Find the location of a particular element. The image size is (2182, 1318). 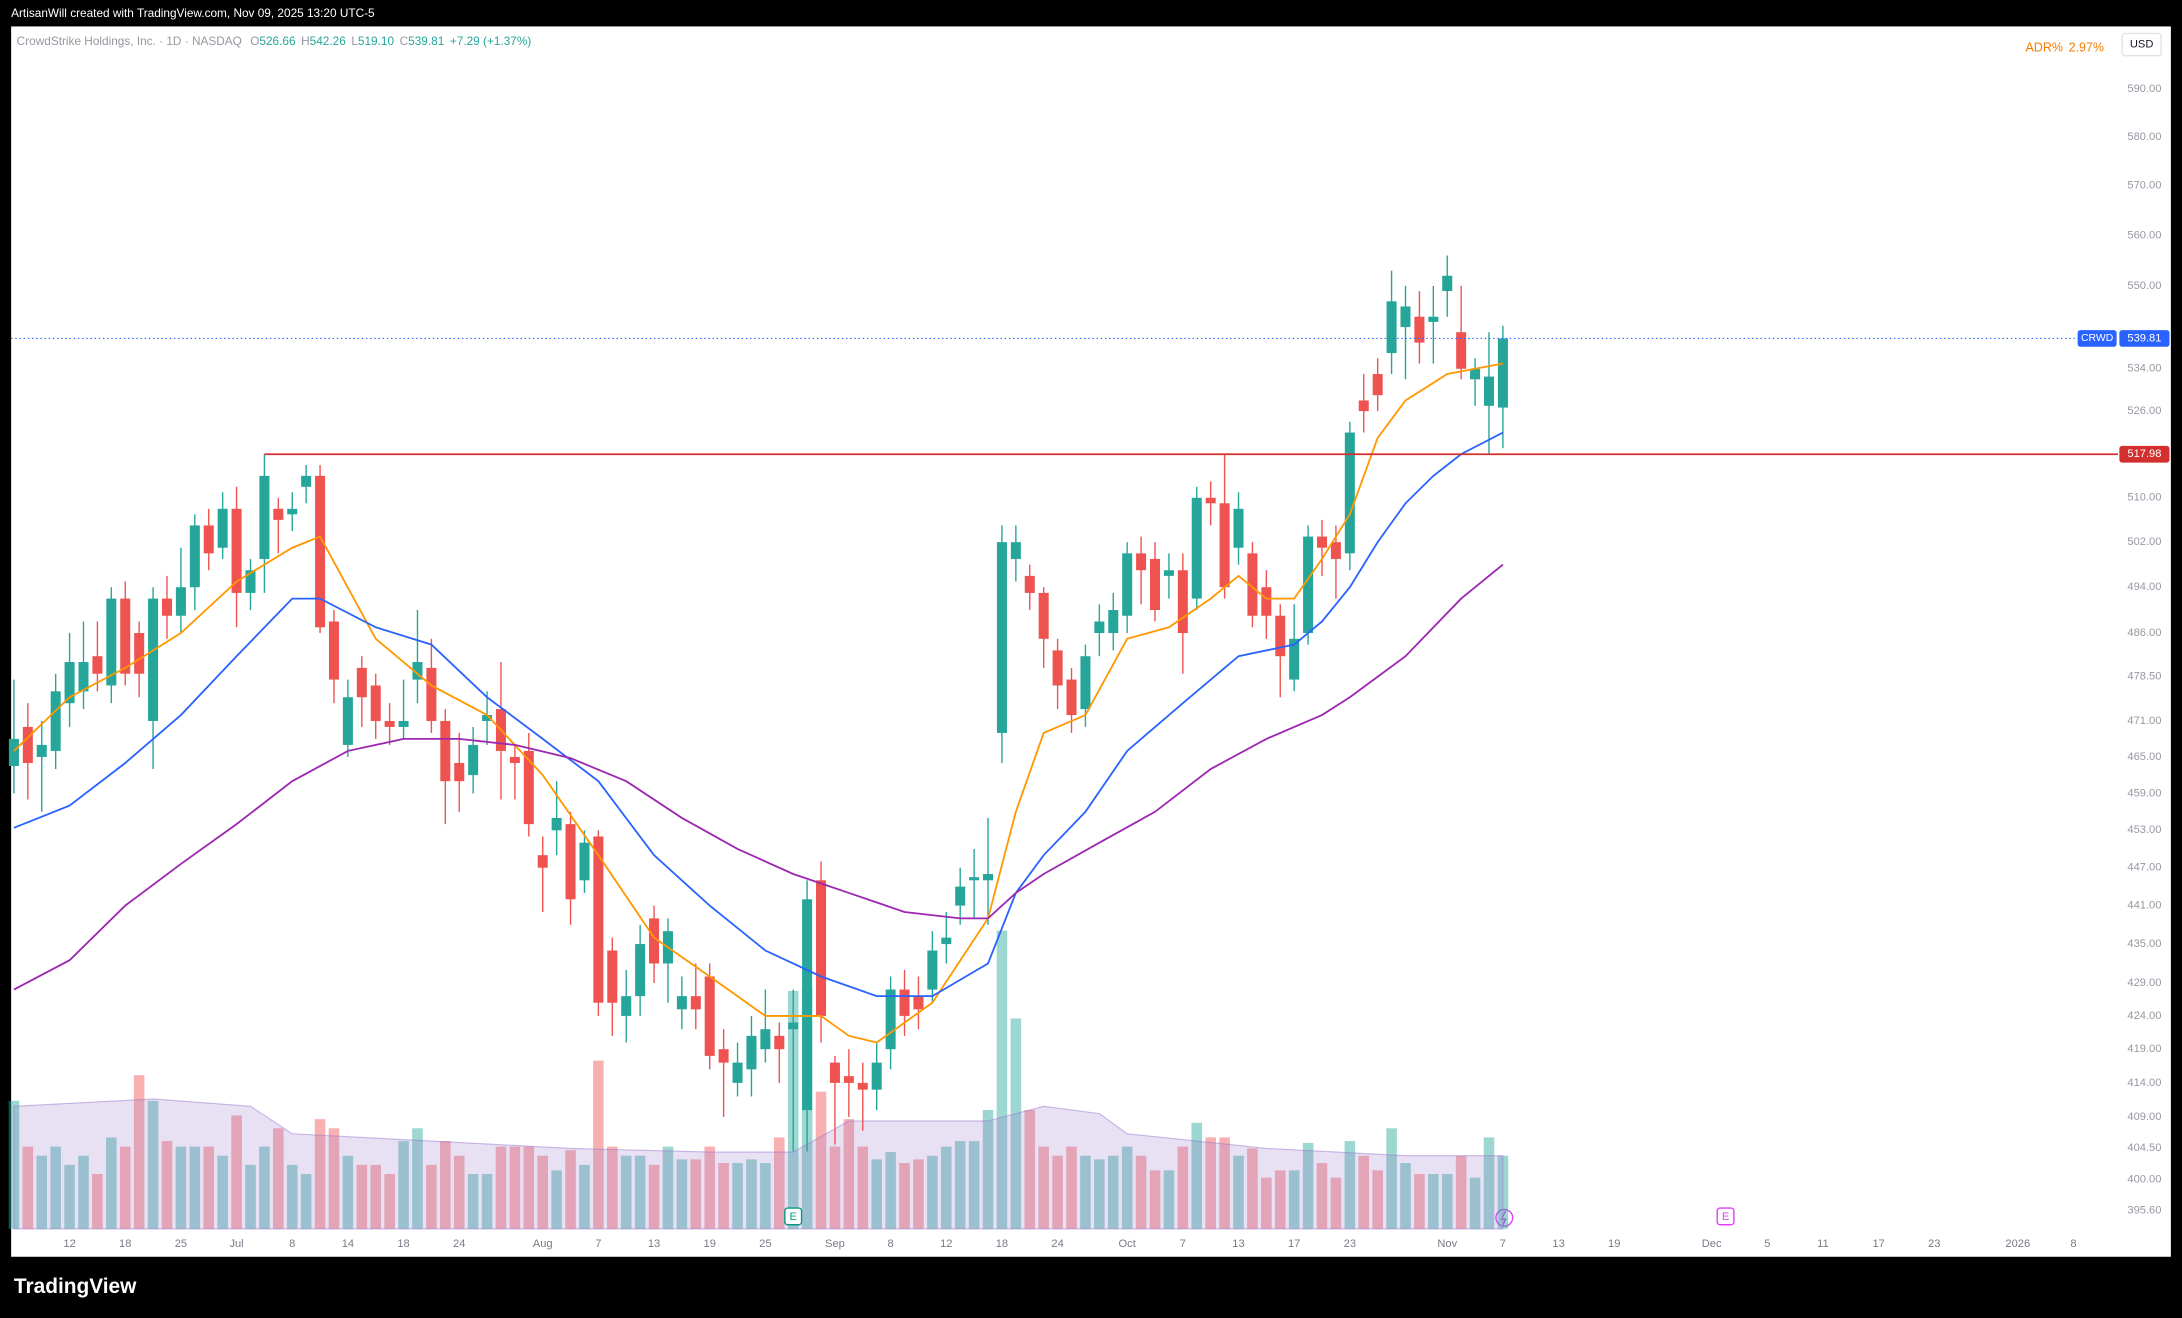

y-tick-label: 447.00 is located at coordinates (2144, 868).